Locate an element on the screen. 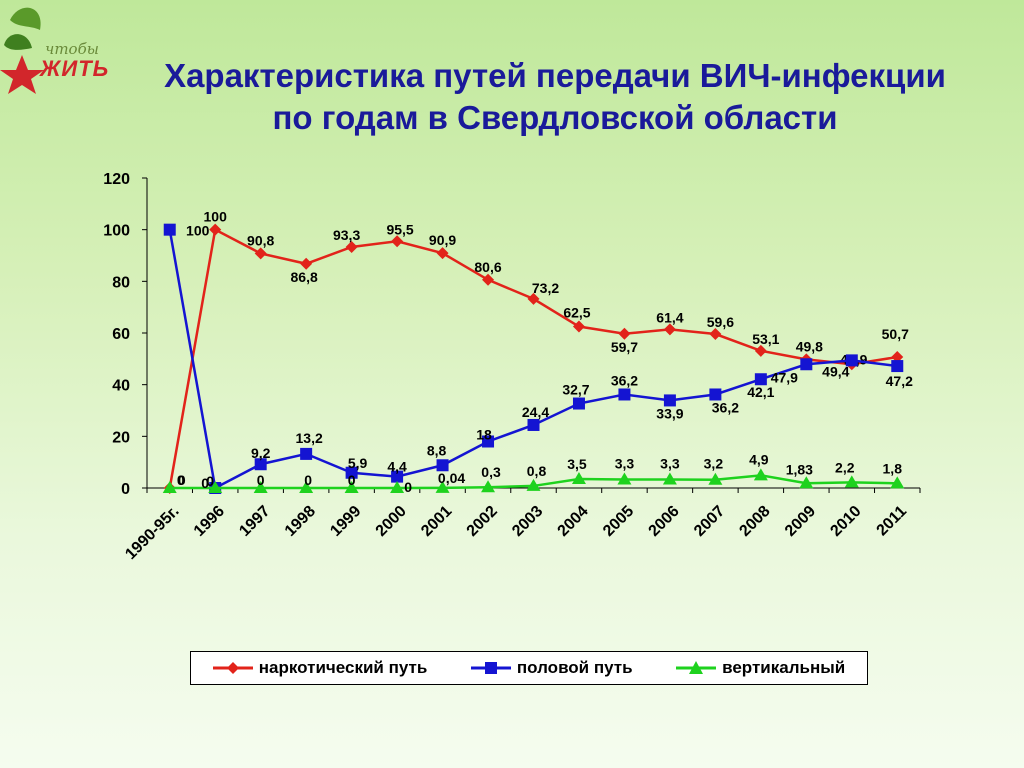 This screenshot has width=1024, height=768. title-line-2: по годам в Свердловской области is located at coordinates (555, 117).